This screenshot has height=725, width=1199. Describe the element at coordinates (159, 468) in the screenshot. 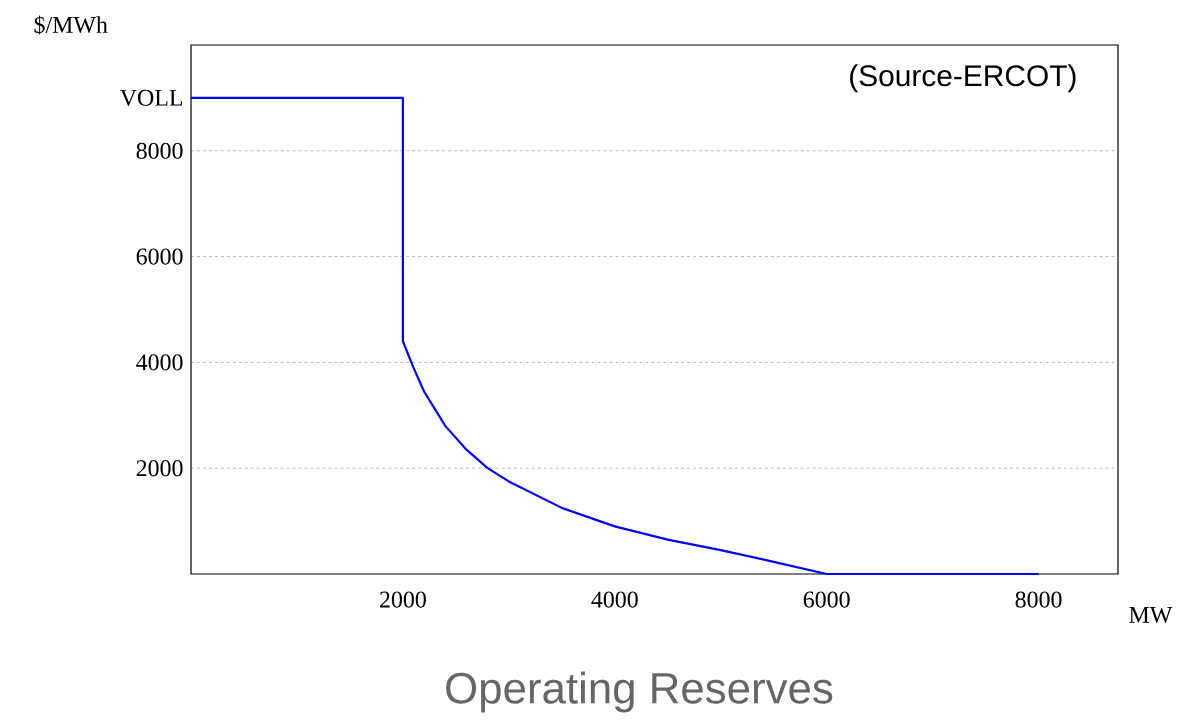

I see `y-tick-label: 2000` at that location.